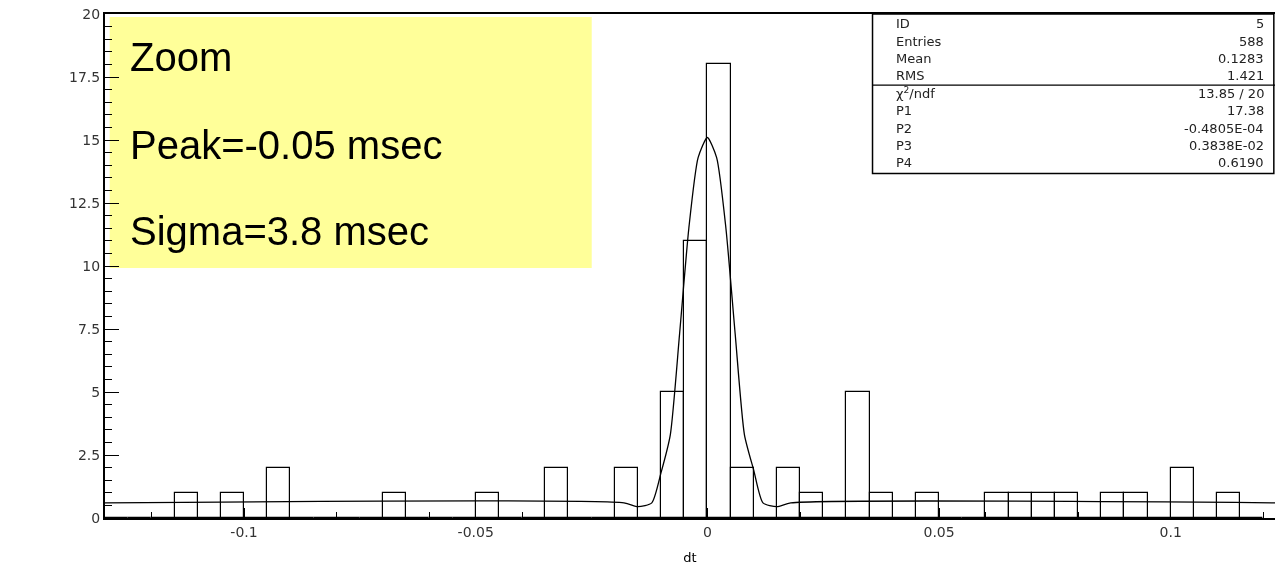  I want to click on y-tick-label: 20, so click(91, 13).